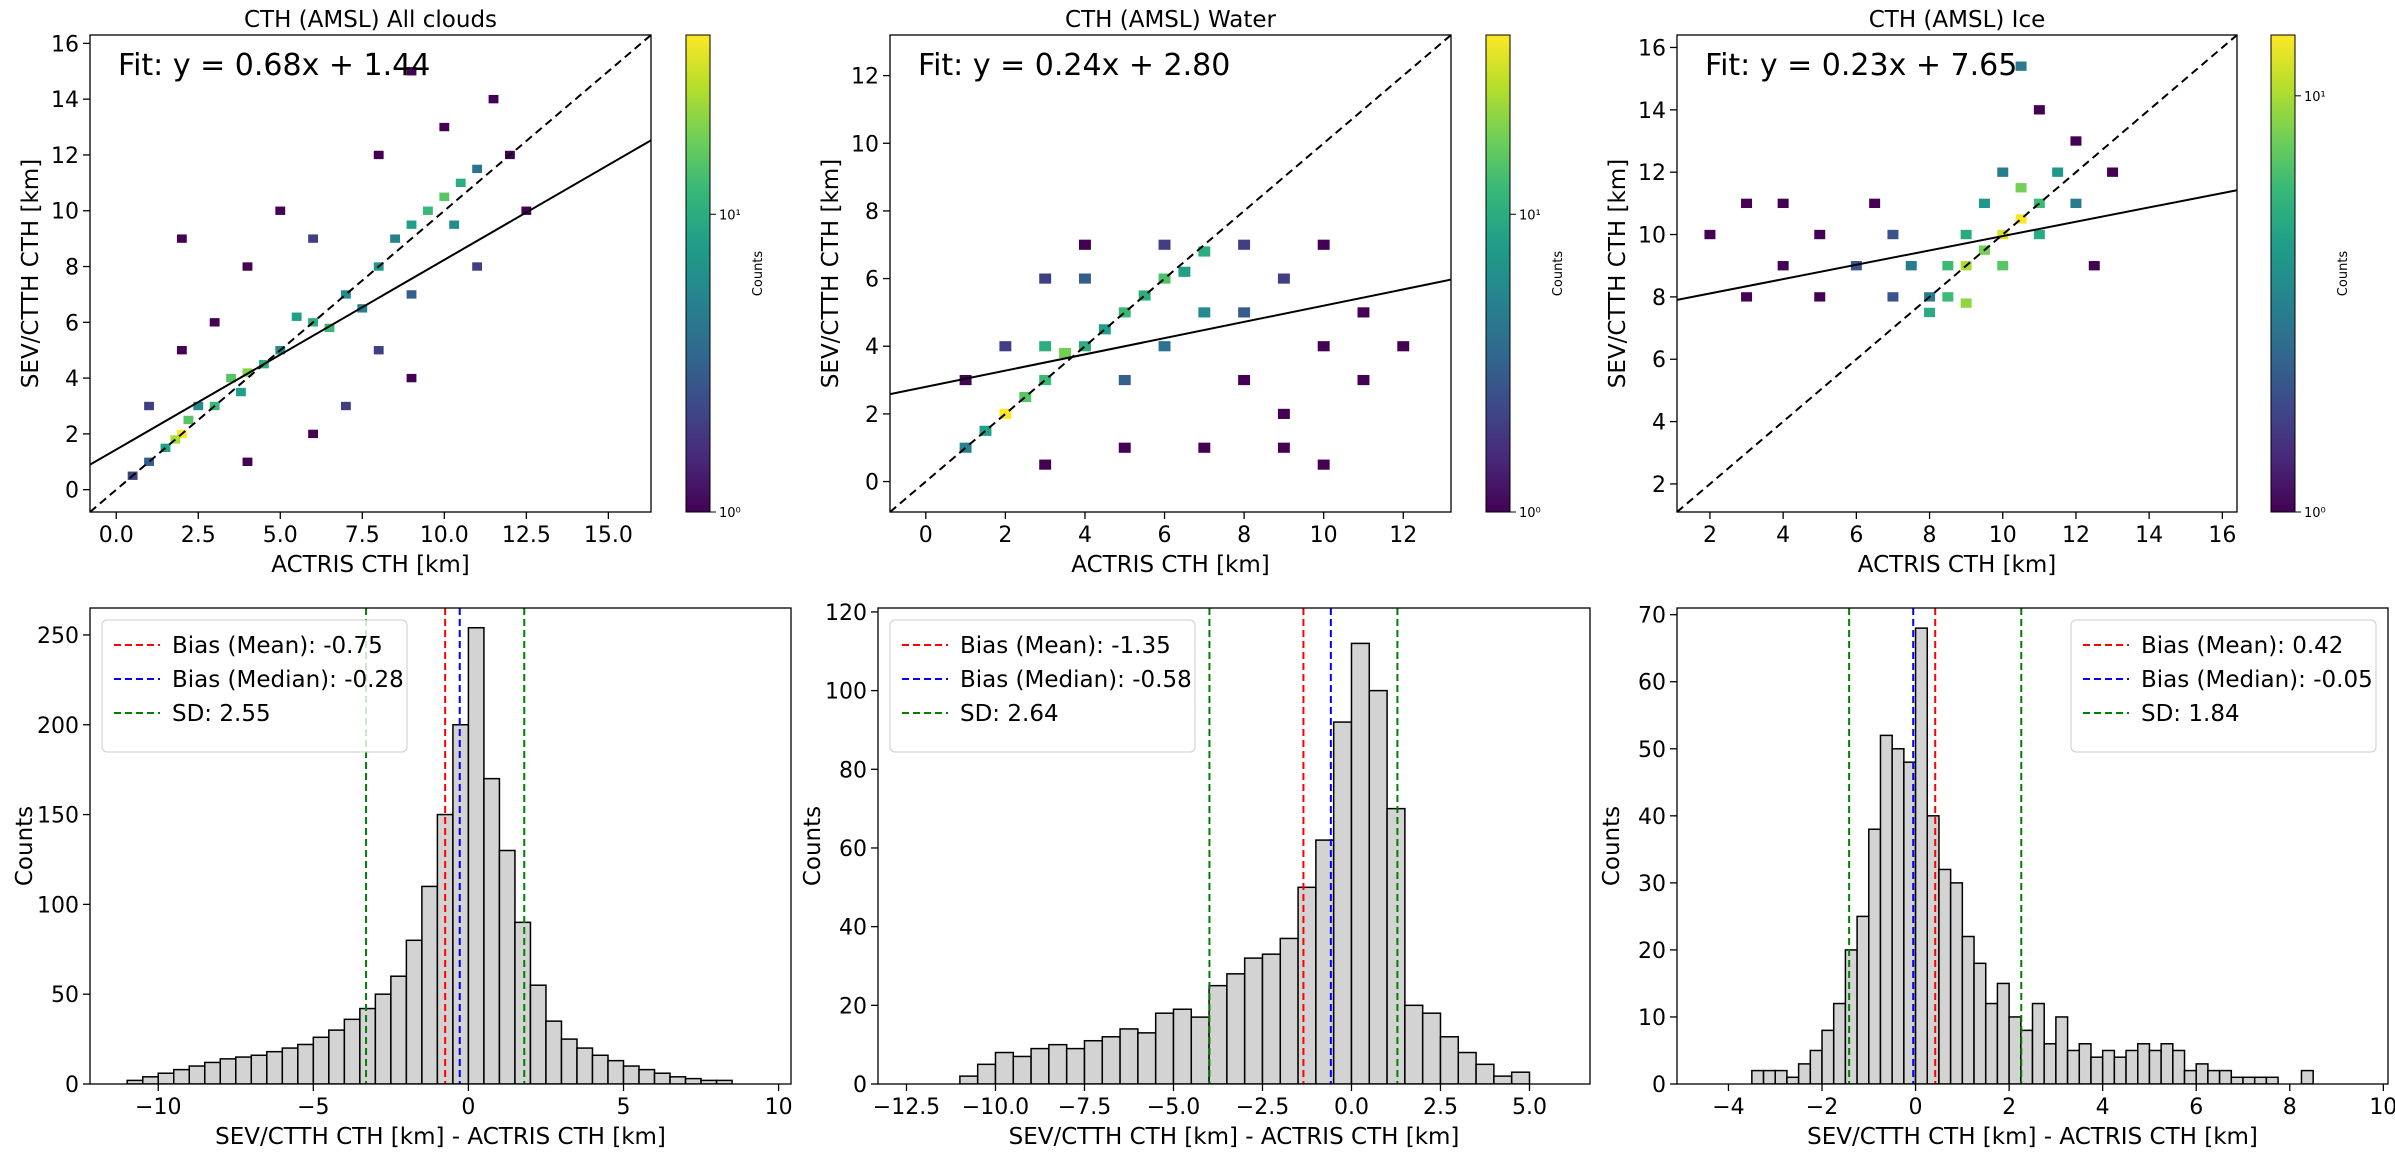  I want to click on x-tick-label: 0.0, so click(116, 535).